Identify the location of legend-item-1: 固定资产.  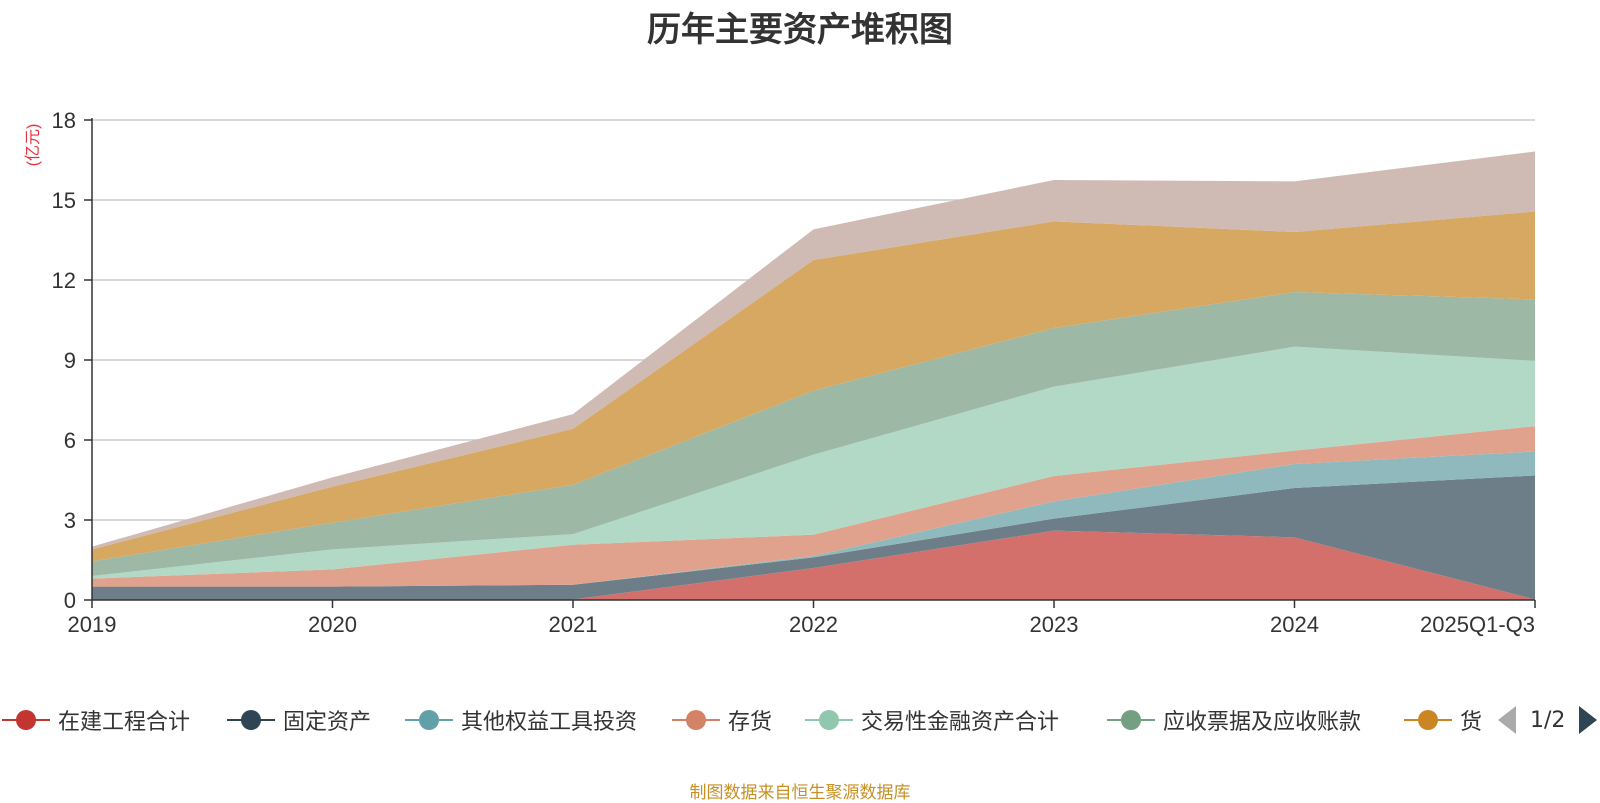
(299, 720).